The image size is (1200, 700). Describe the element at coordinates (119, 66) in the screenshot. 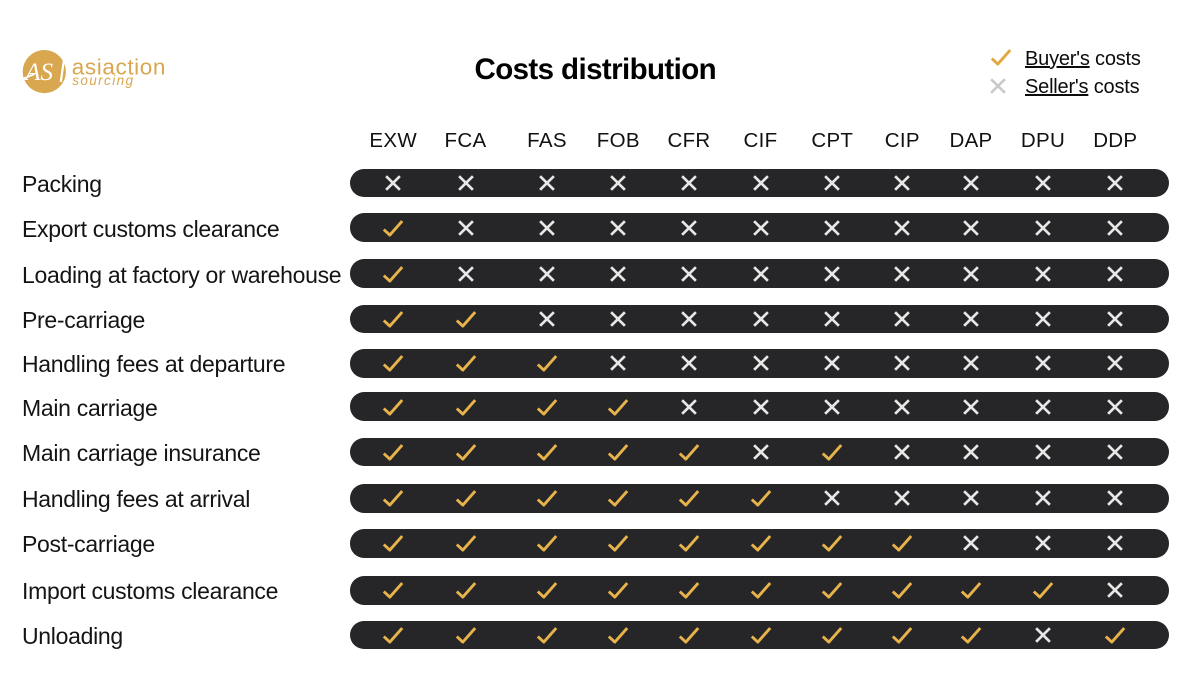

I see `svg-text: asiaction` at that location.